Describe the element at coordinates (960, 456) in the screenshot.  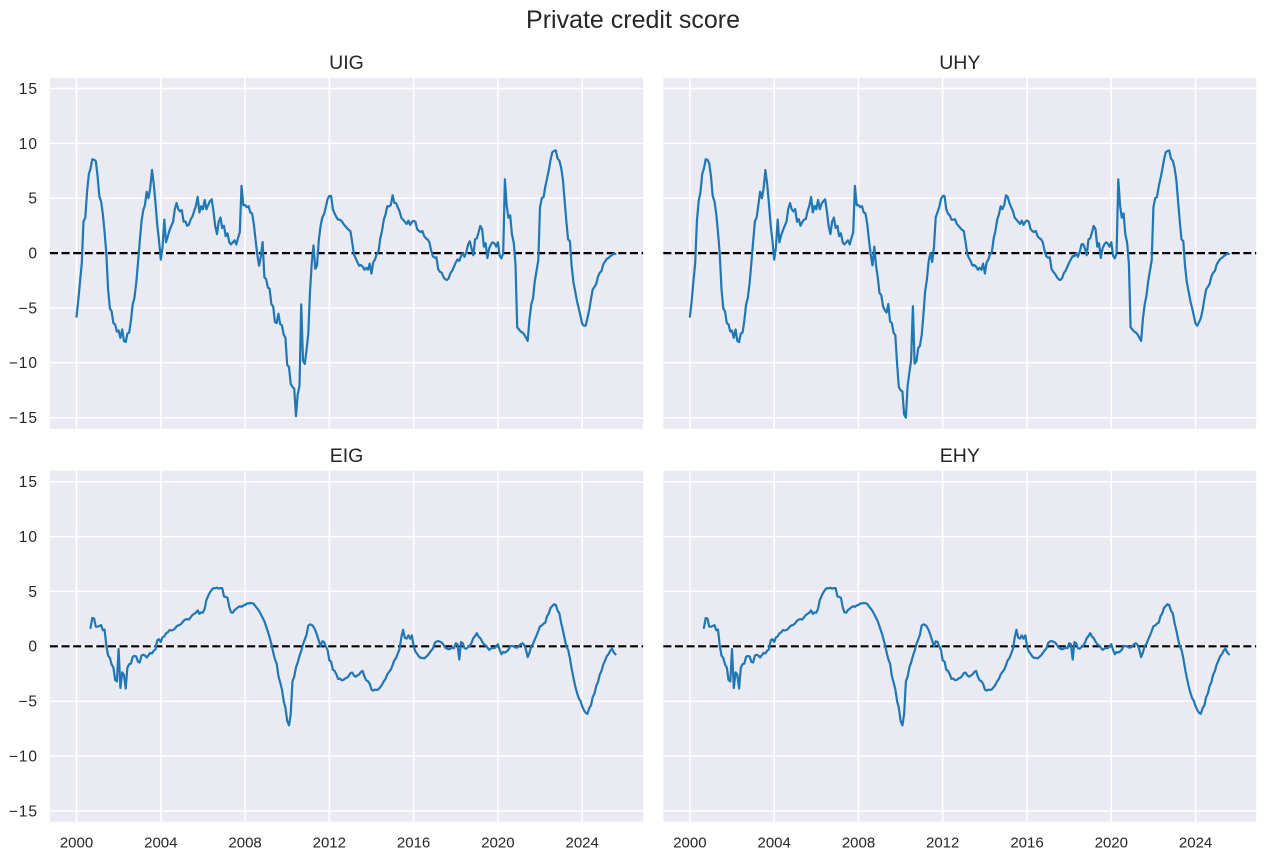
I see `svg-text: EHY` at that location.